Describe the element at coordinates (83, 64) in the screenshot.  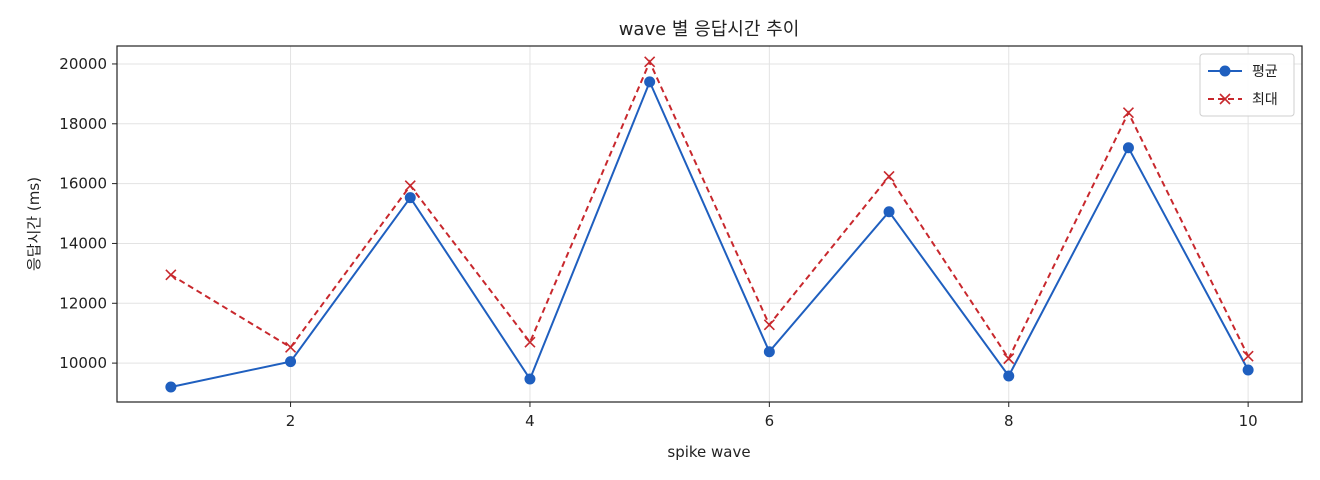
I see `y-tick-label: 20000` at that location.